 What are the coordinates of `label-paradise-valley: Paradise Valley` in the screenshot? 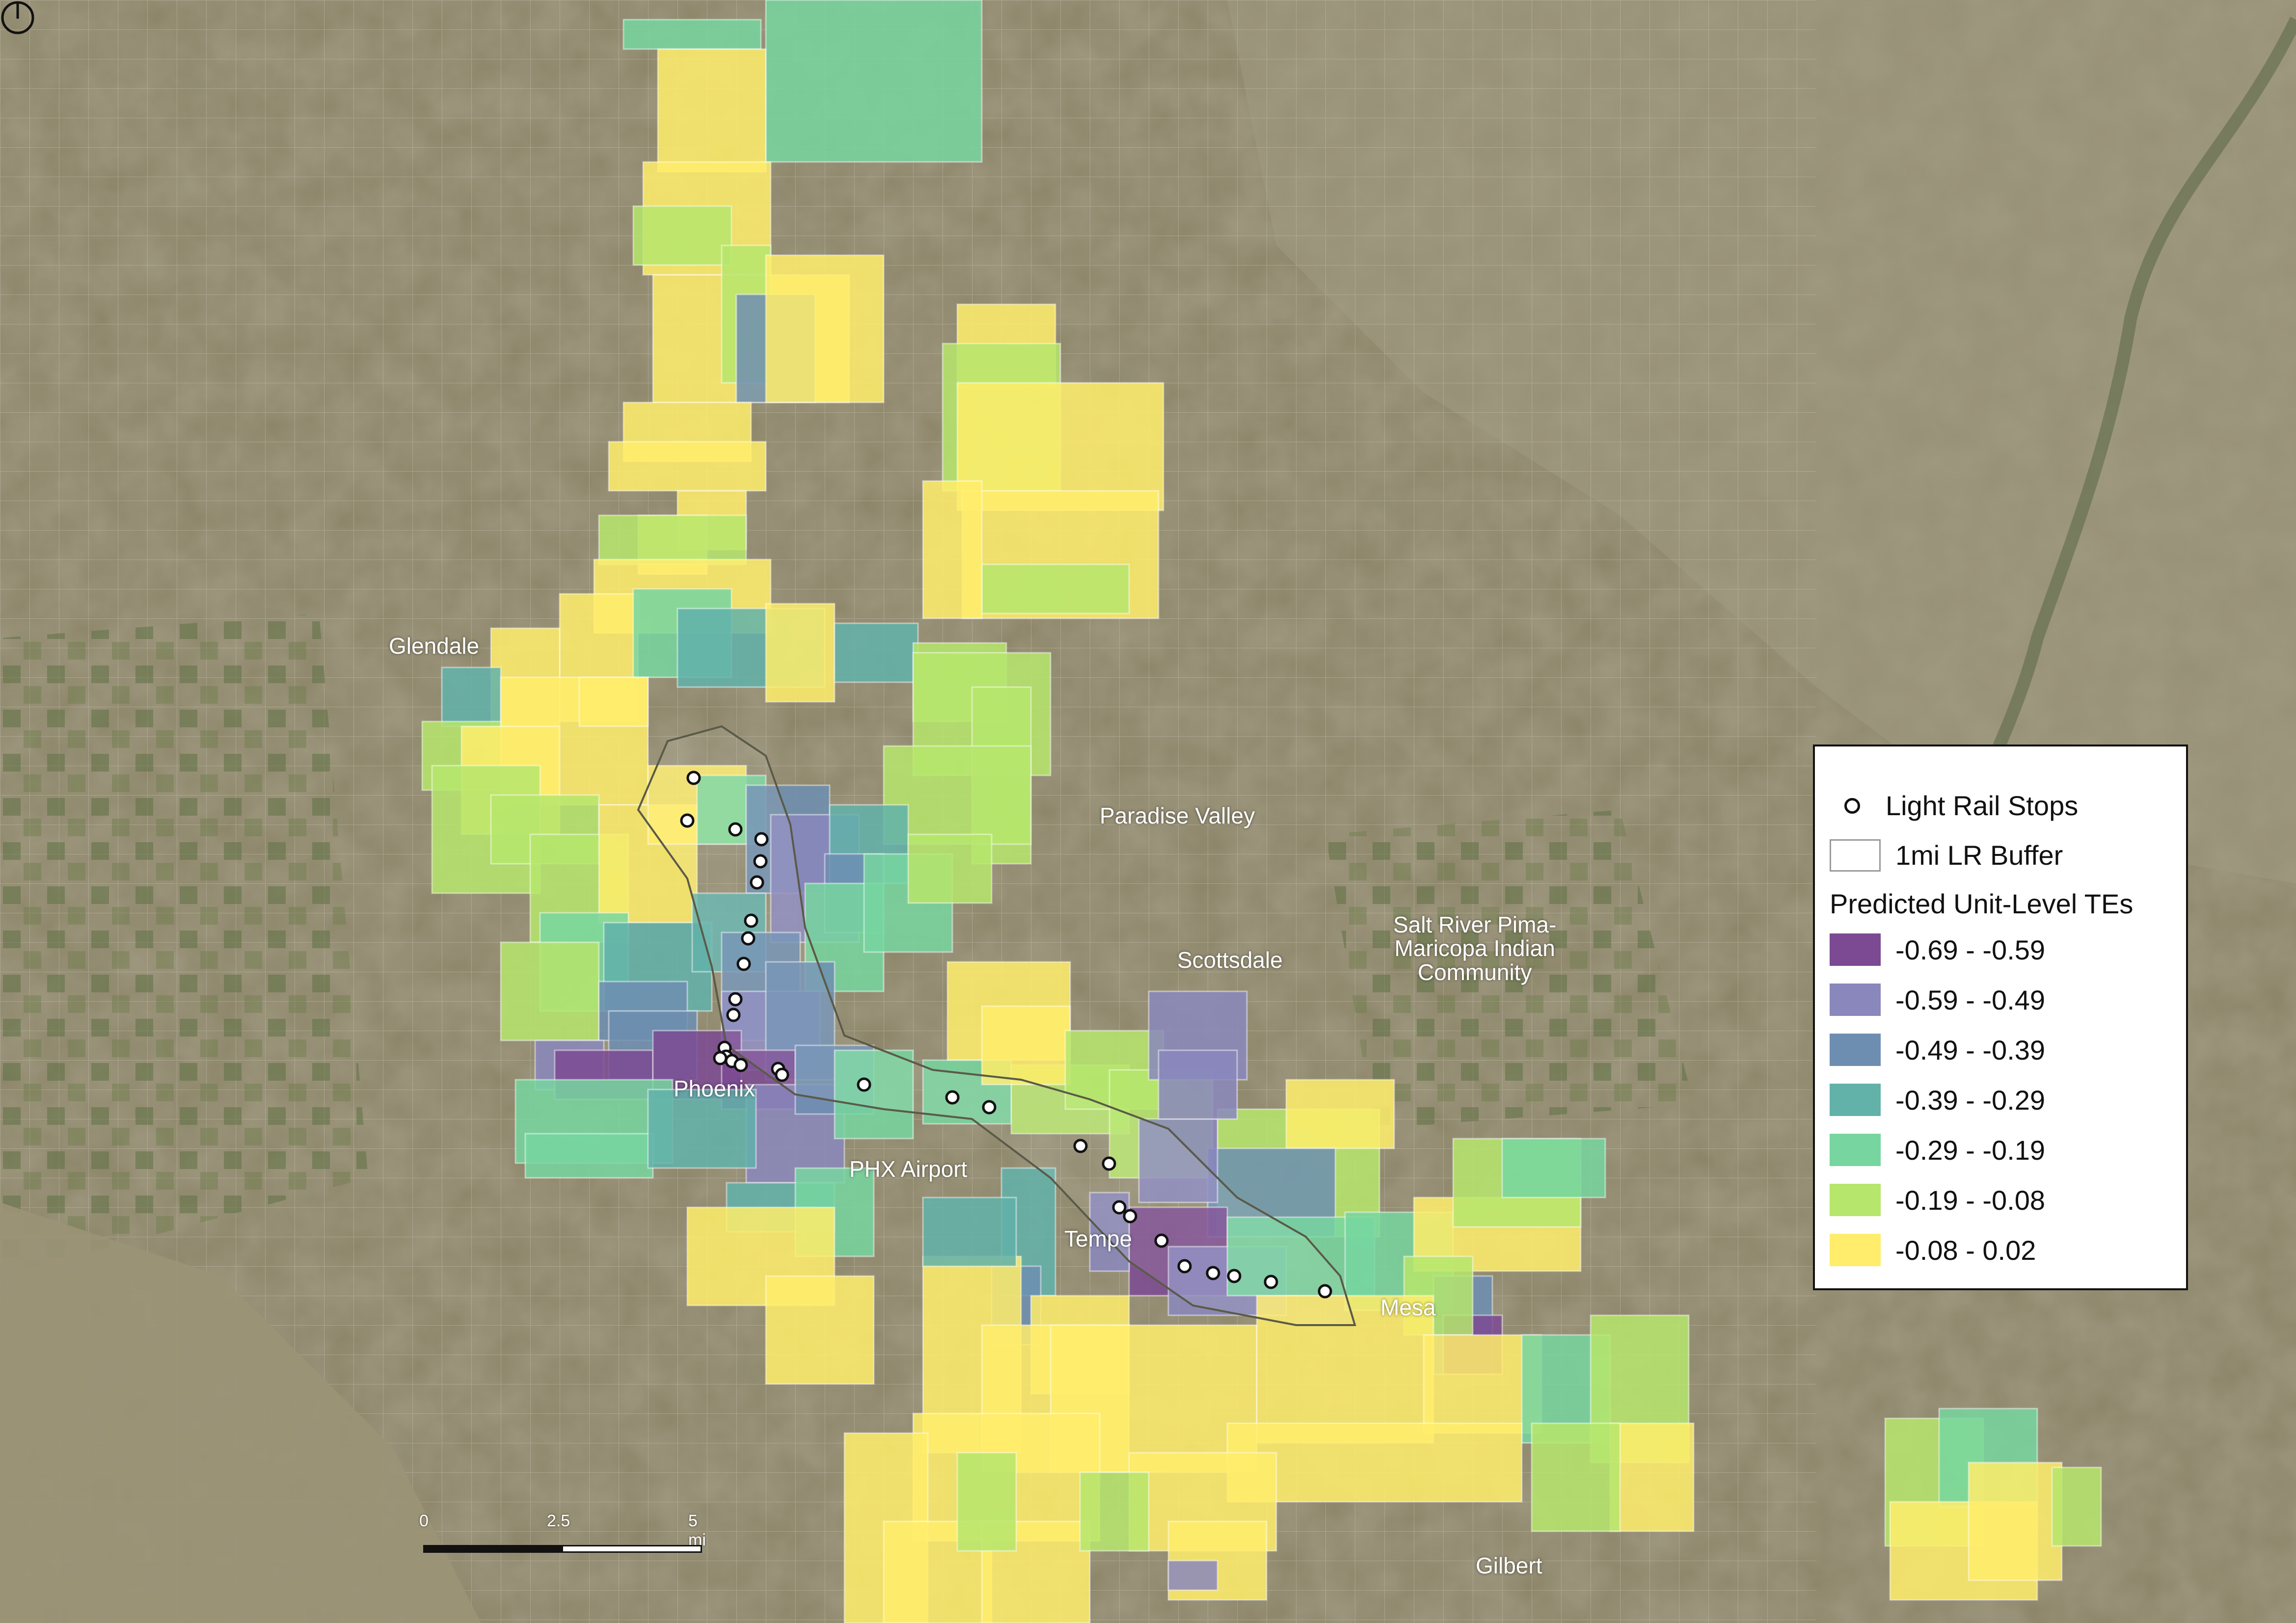 It's located at (1177, 815).